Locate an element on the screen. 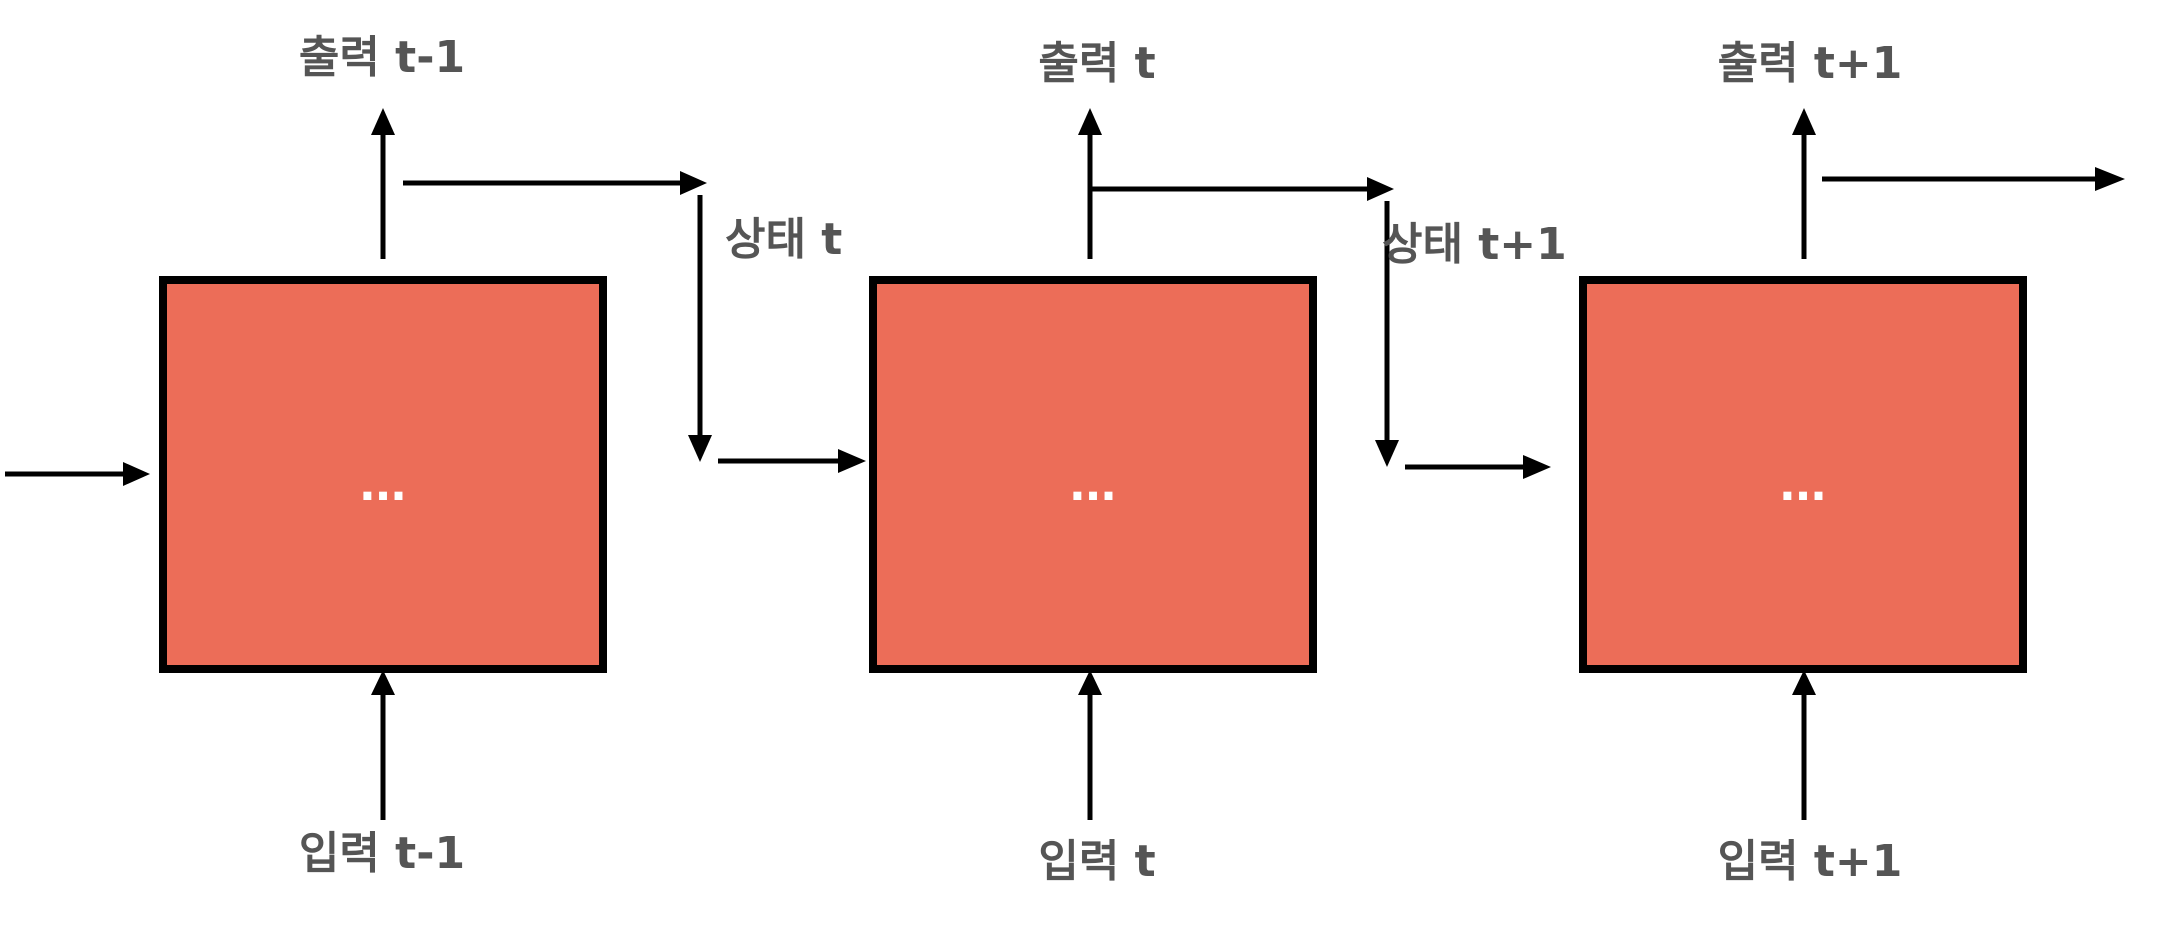 This screenshot has width=2178, height=940. output-label-3: 출력 t+1 is located at coordinates (1810, 63).